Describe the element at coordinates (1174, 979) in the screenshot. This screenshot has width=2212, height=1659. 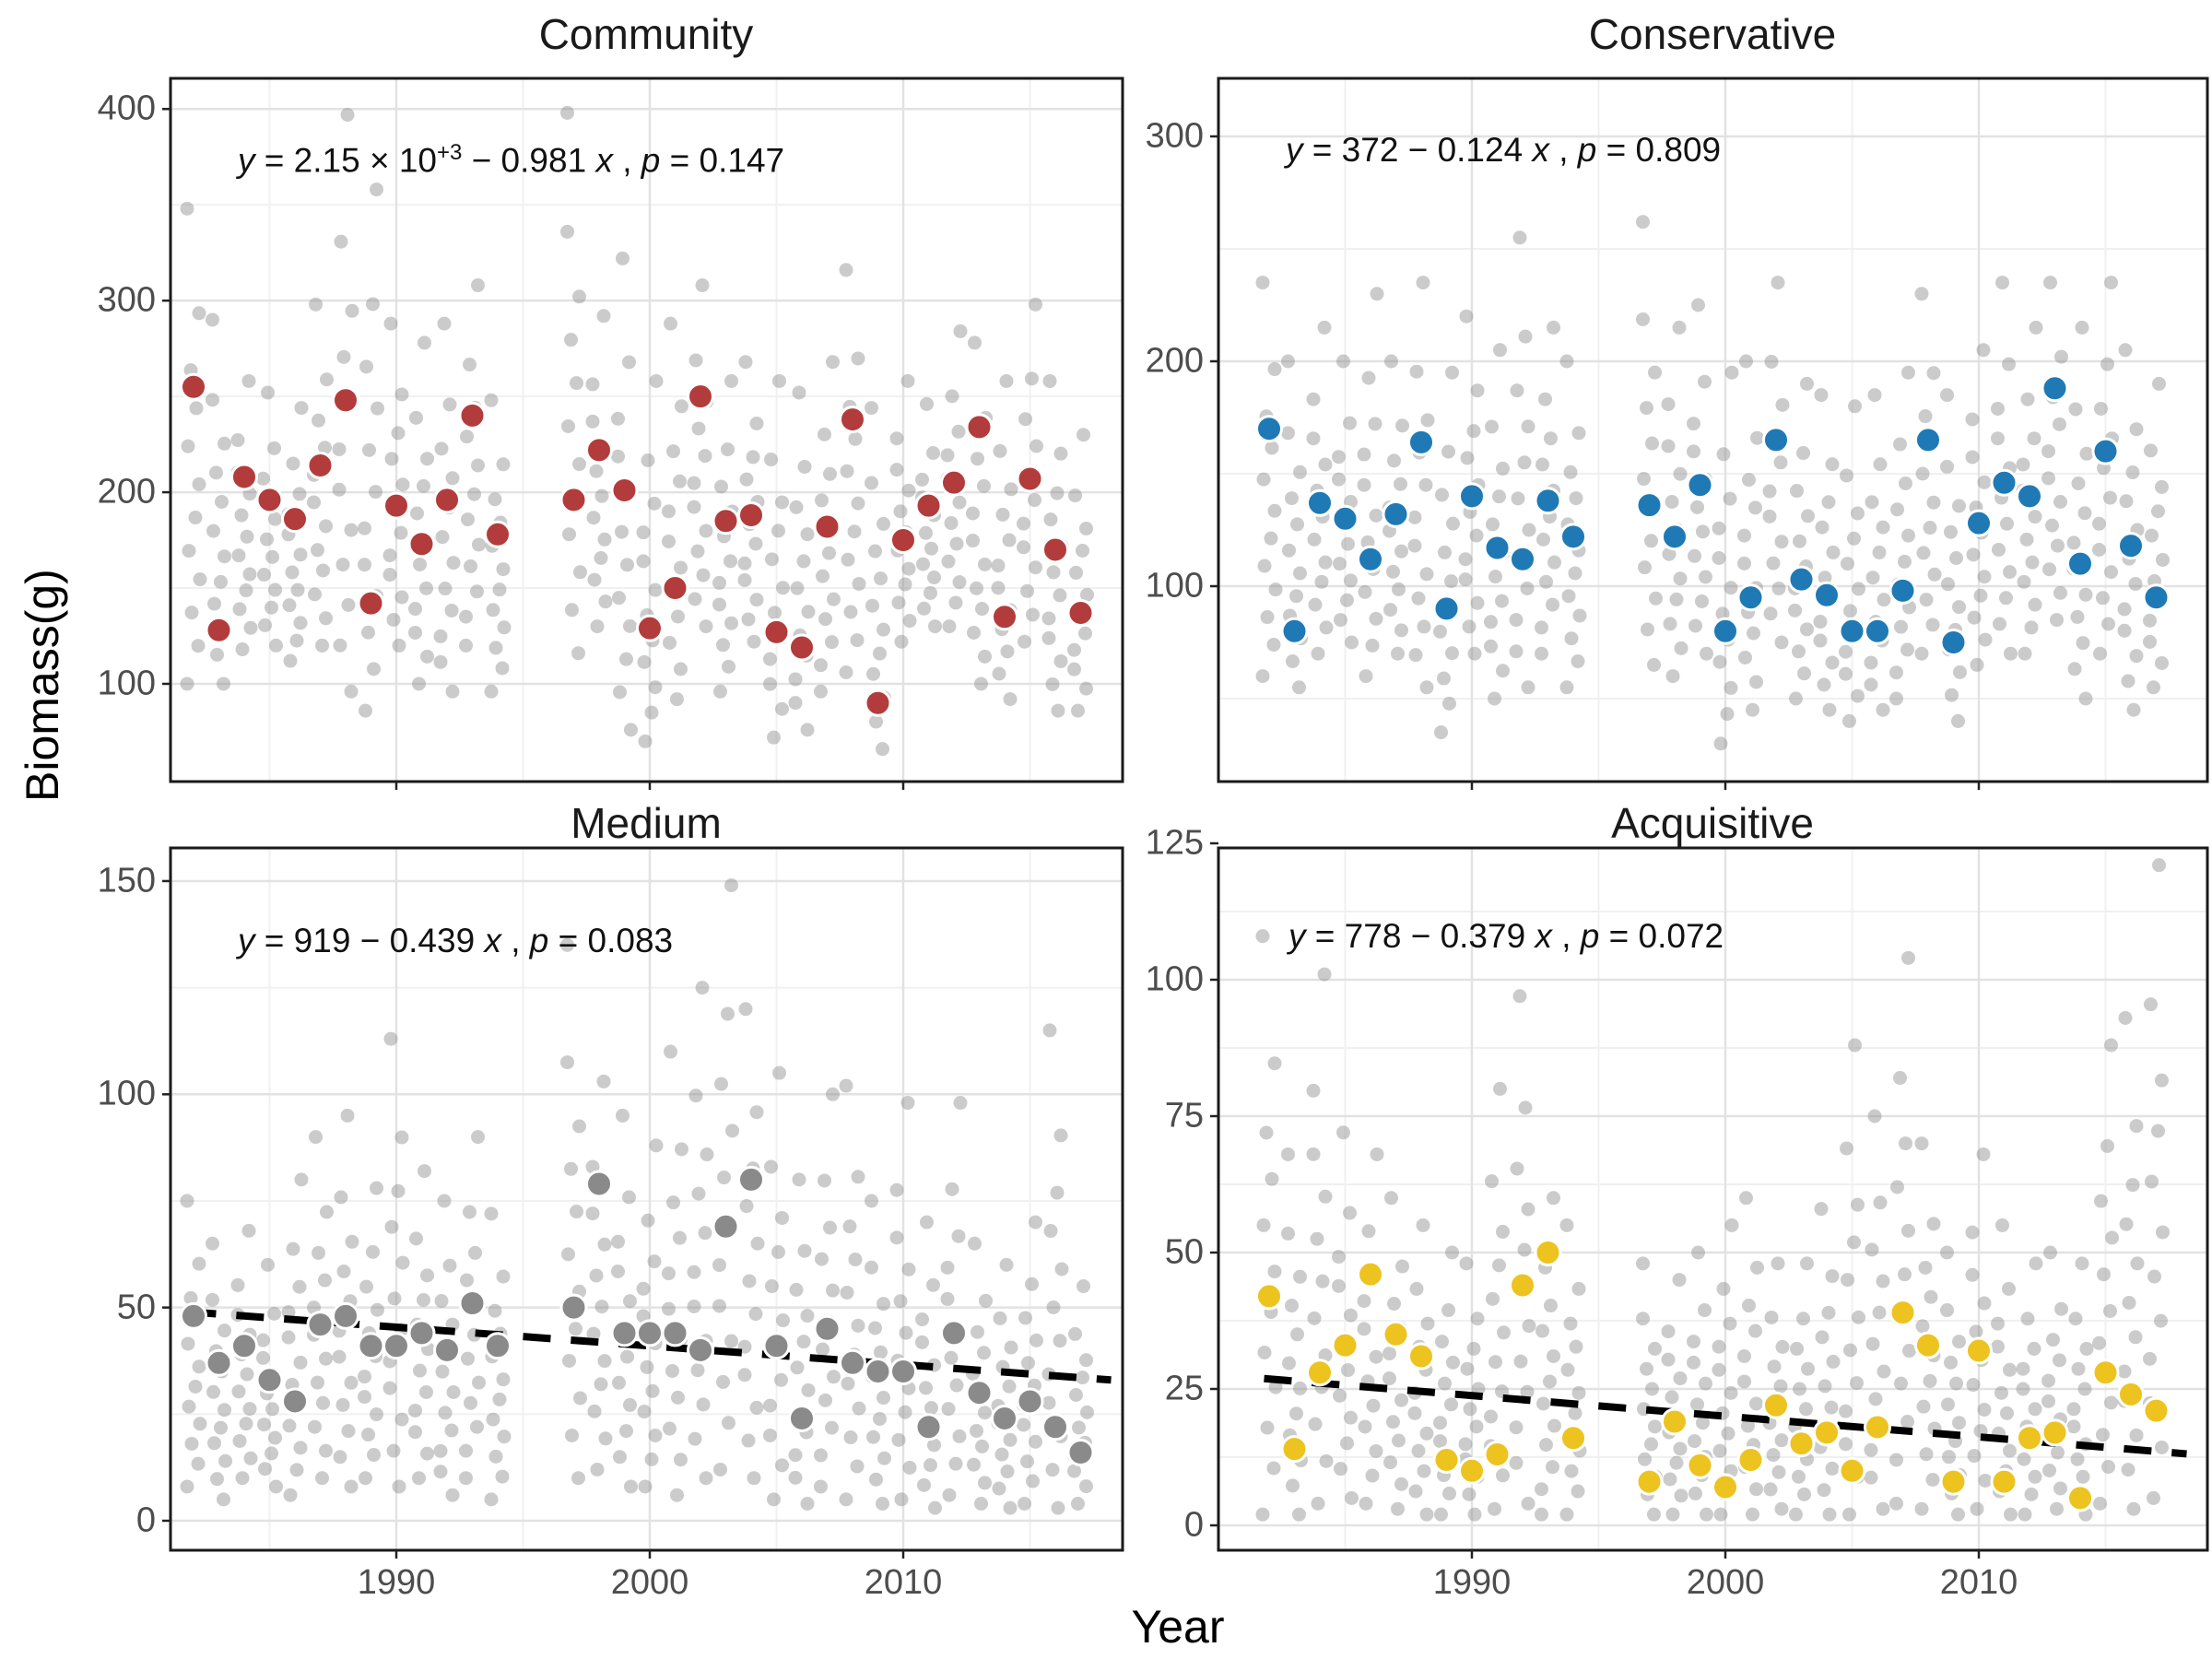
I see `y-tick-label: 100` at that location.